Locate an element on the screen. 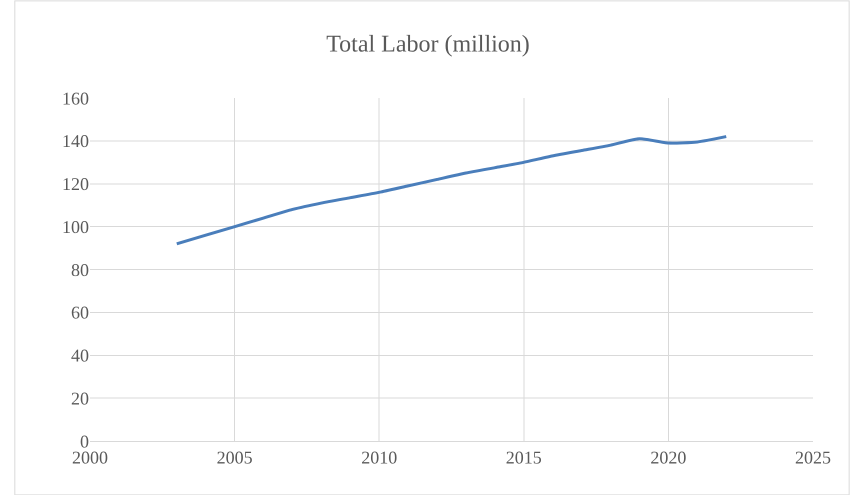 This screenshot has height=495, width=856. x-tick-label: 2010 is located at coordinates (379, 458).